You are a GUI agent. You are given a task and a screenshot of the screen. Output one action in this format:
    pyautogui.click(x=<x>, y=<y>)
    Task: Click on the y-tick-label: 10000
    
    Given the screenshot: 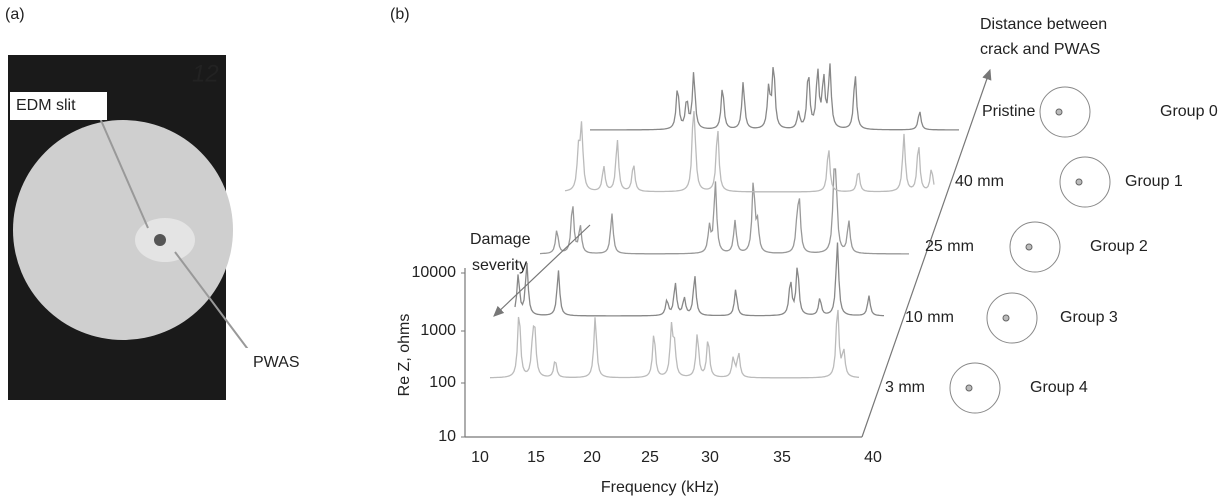 What is the action you would take?
    pyautogui.click(x=434, y=272)
    